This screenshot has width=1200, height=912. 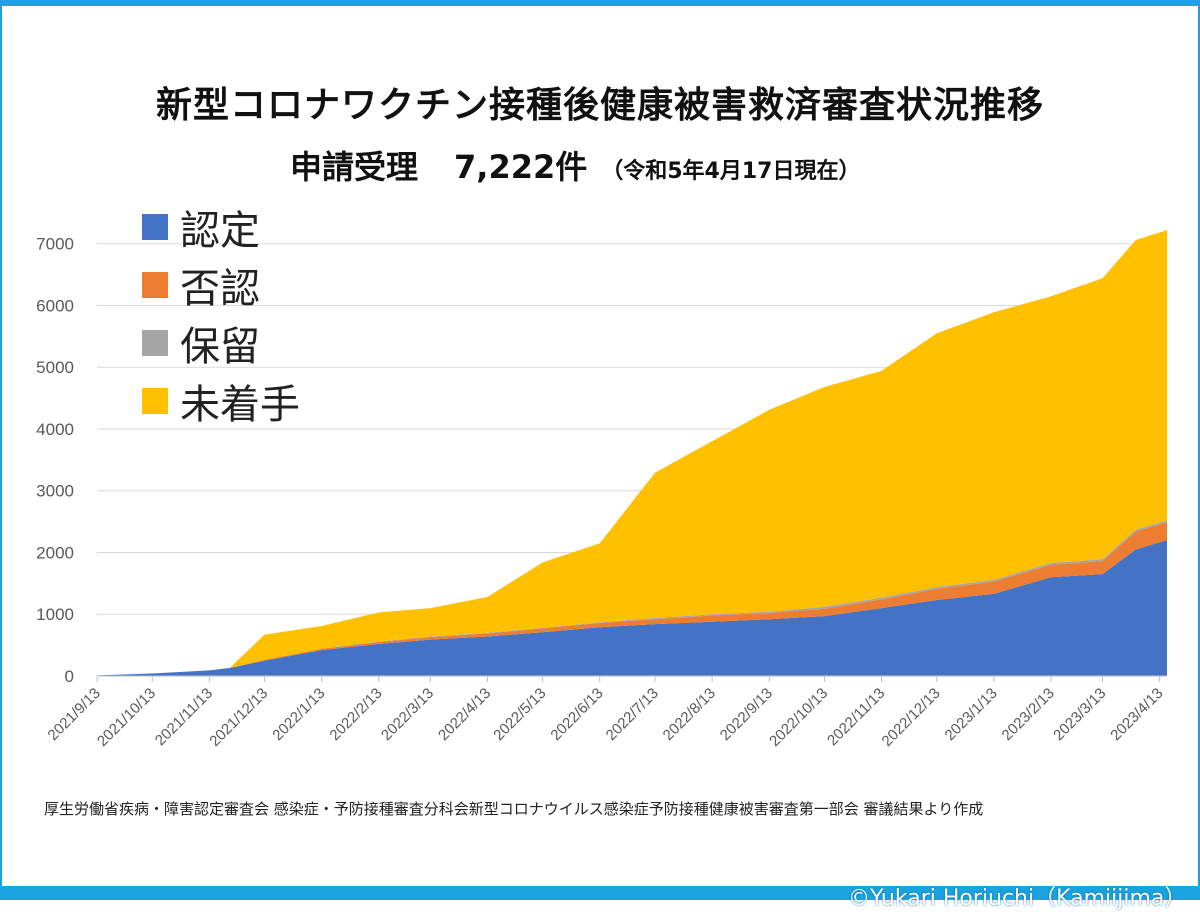 I want to click on x-tick-label-2022/2/13: 2022/2/13, so click(x=355, y=714).